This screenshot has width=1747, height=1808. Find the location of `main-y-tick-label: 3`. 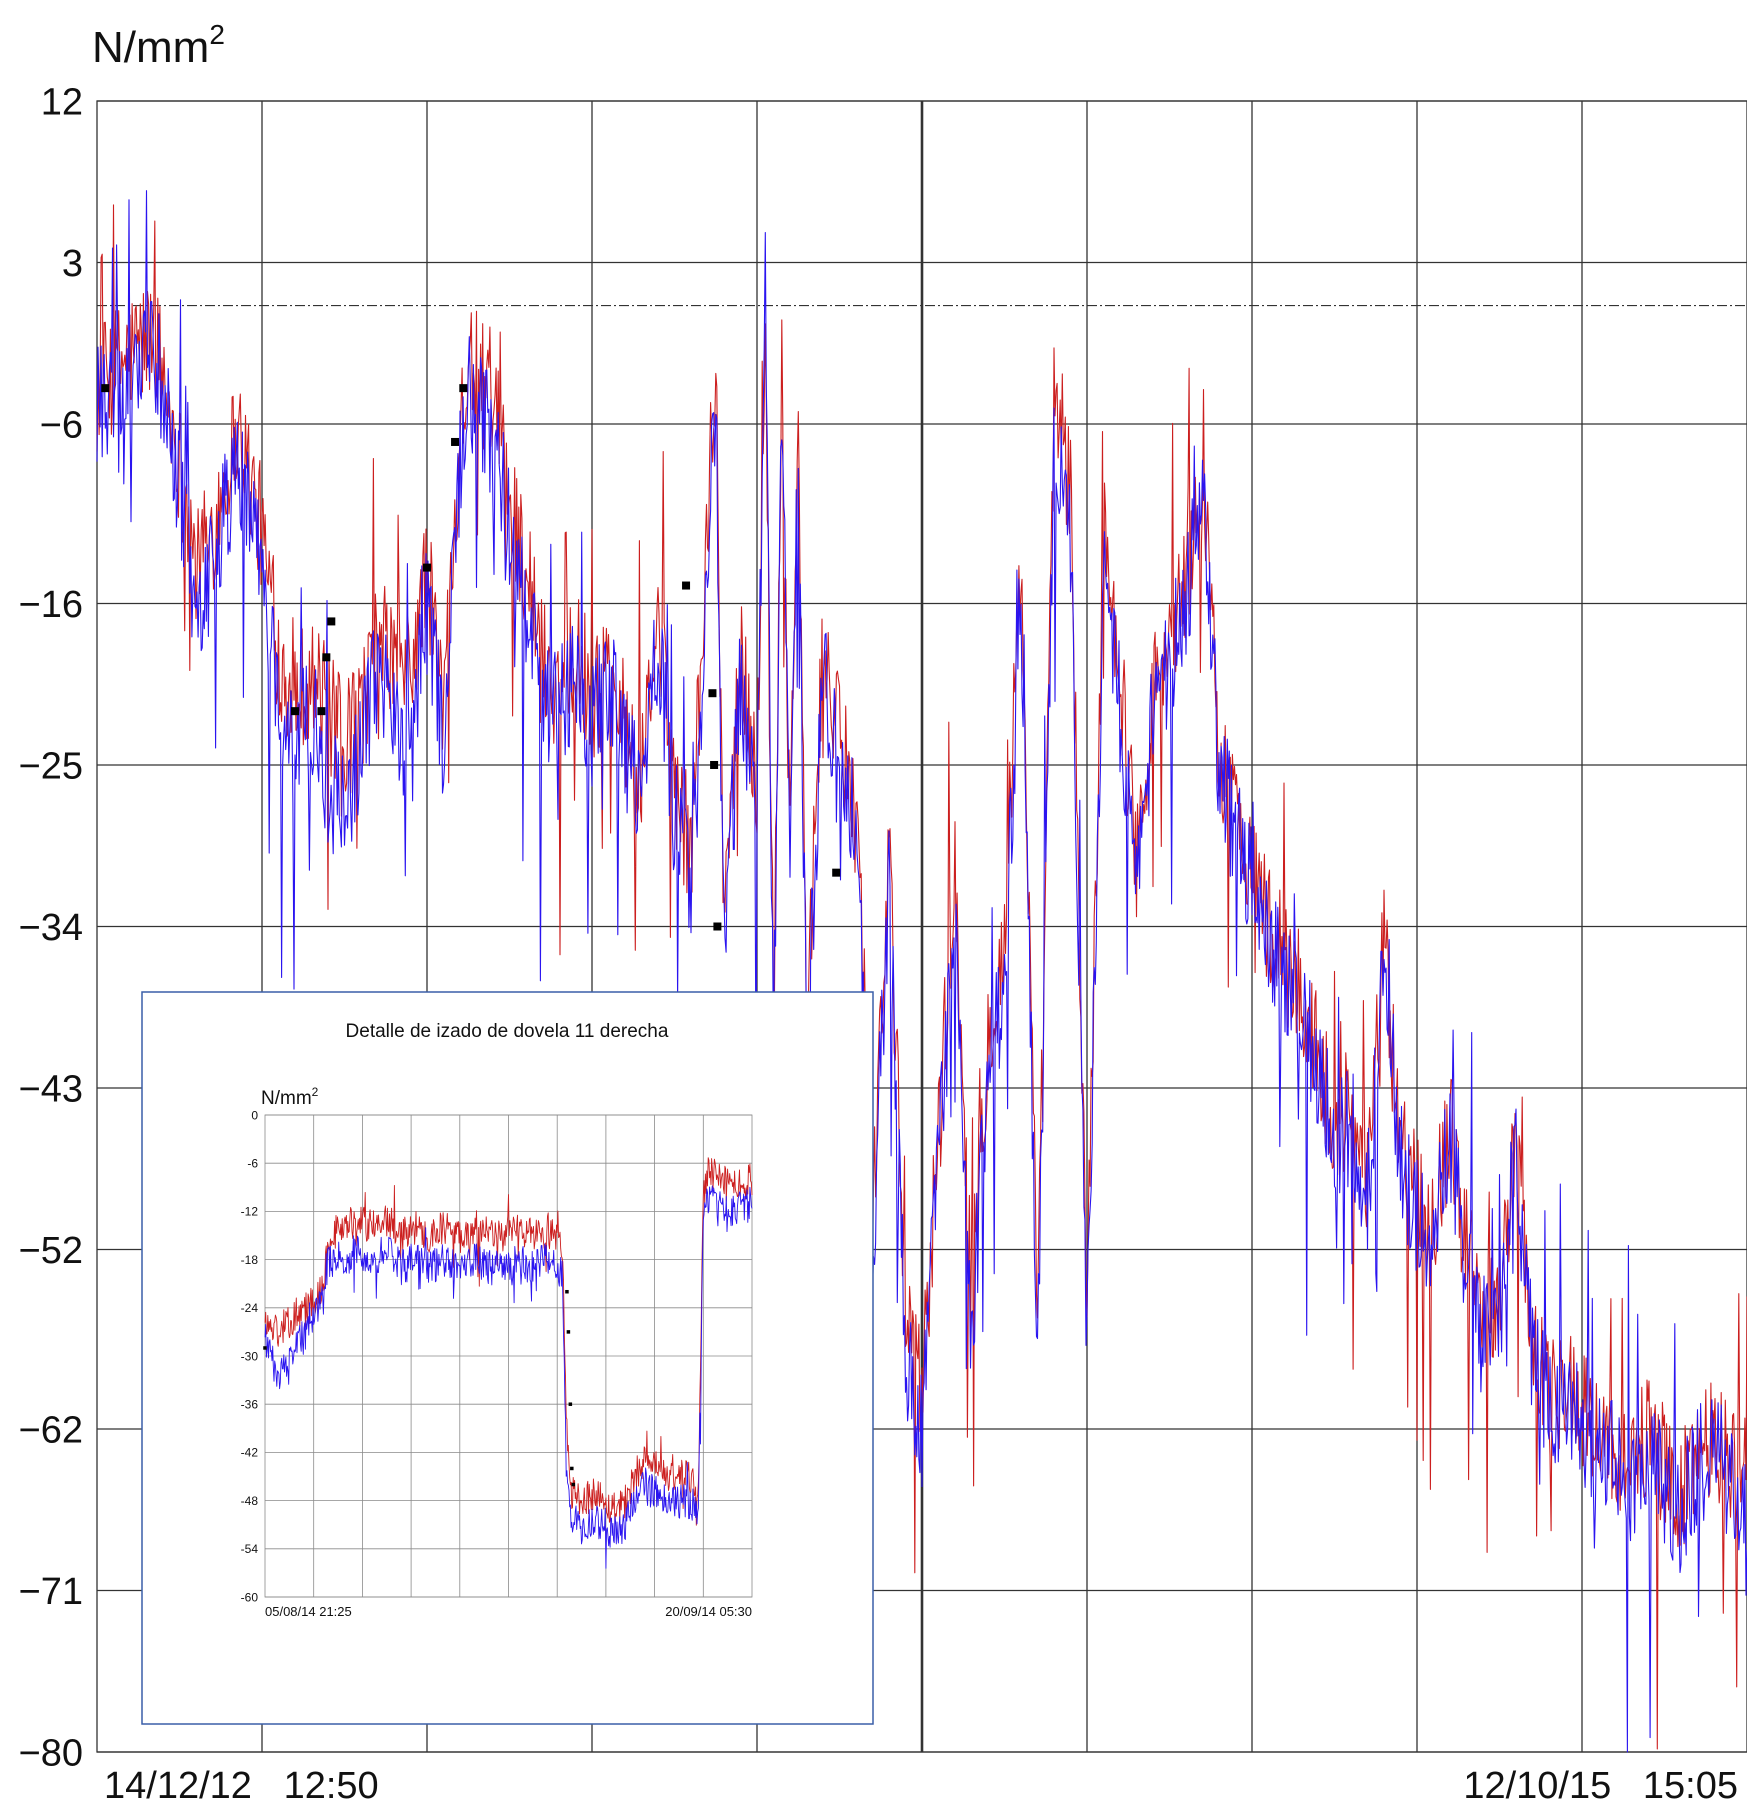

main-y-tick-label: 3 is located at coordinates (72, 264).